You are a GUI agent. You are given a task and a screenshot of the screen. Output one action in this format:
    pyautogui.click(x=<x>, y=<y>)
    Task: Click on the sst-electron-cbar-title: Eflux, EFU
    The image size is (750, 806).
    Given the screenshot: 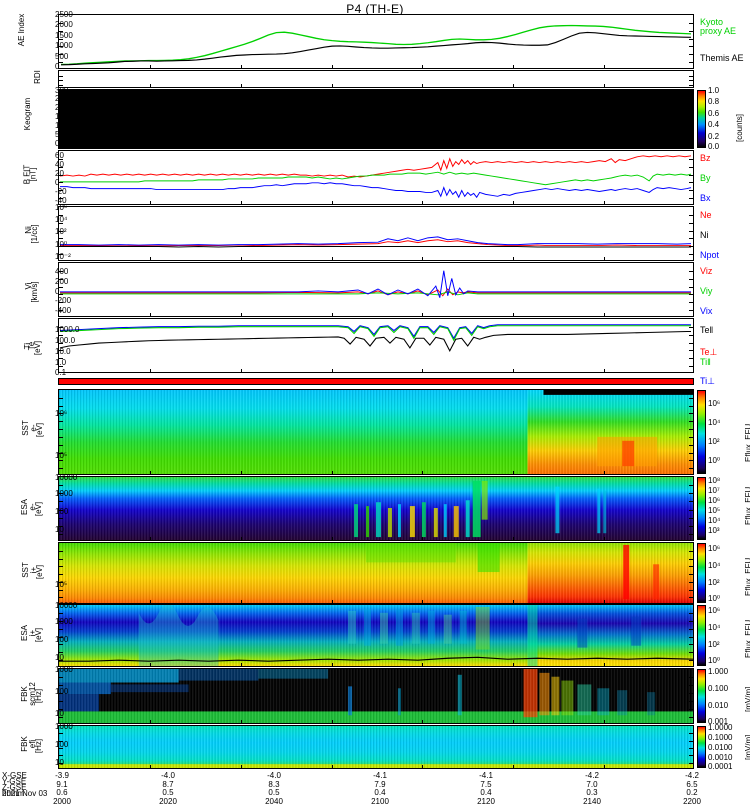 What is the action you would take?
    pyautogui.click(x=747, y=443)
    